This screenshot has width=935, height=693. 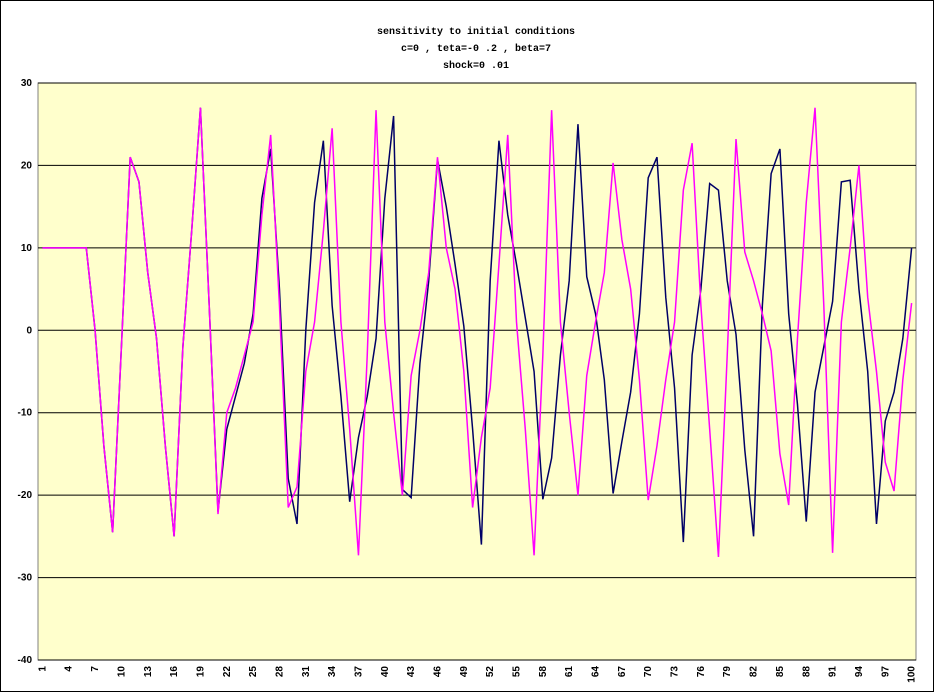 I want to click on x-tick-label: 64, so click(x=596, y=672).